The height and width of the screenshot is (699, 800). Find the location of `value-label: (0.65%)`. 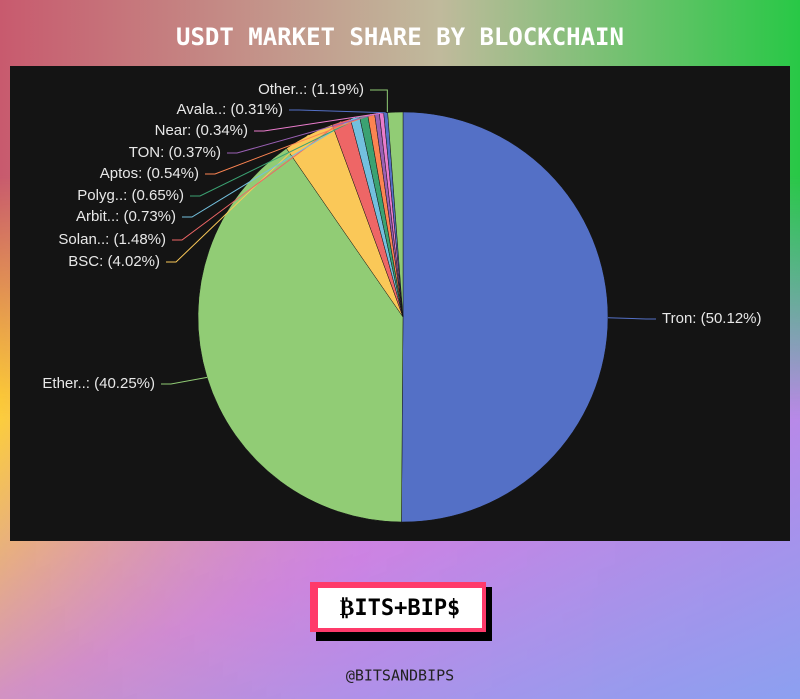

value-label: (0.65%) is located at coordinates (157, 195).